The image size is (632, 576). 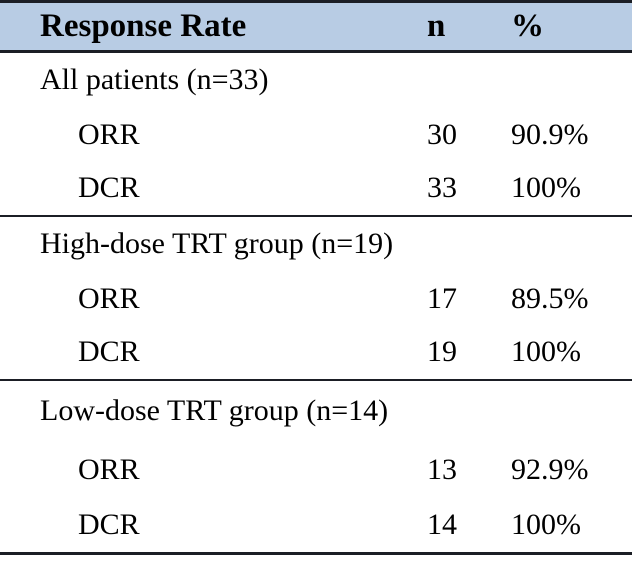 I want to click on table-row: DCR 14 100%, so click(x=316, y=526).